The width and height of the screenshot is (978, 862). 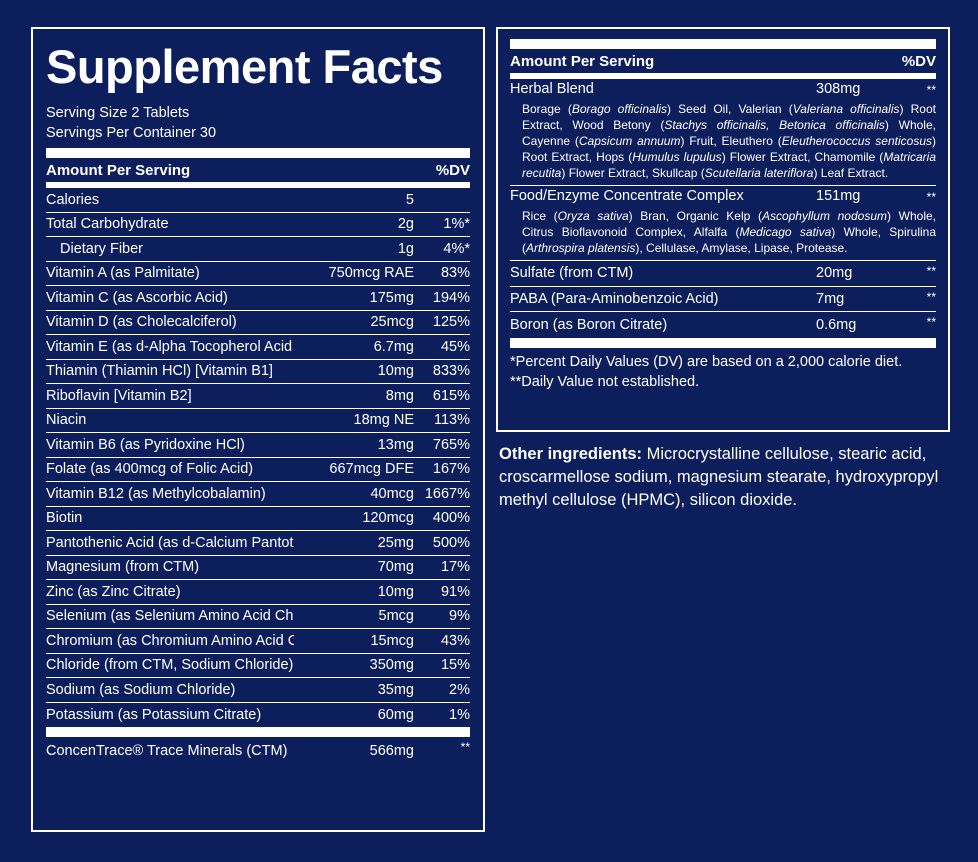 What do you see at coordinates (150, 469) in the screenshot?
I see `nutrient-name: Folate (as 400mcg of Folic Acid)` at bounding box center [150, 469].